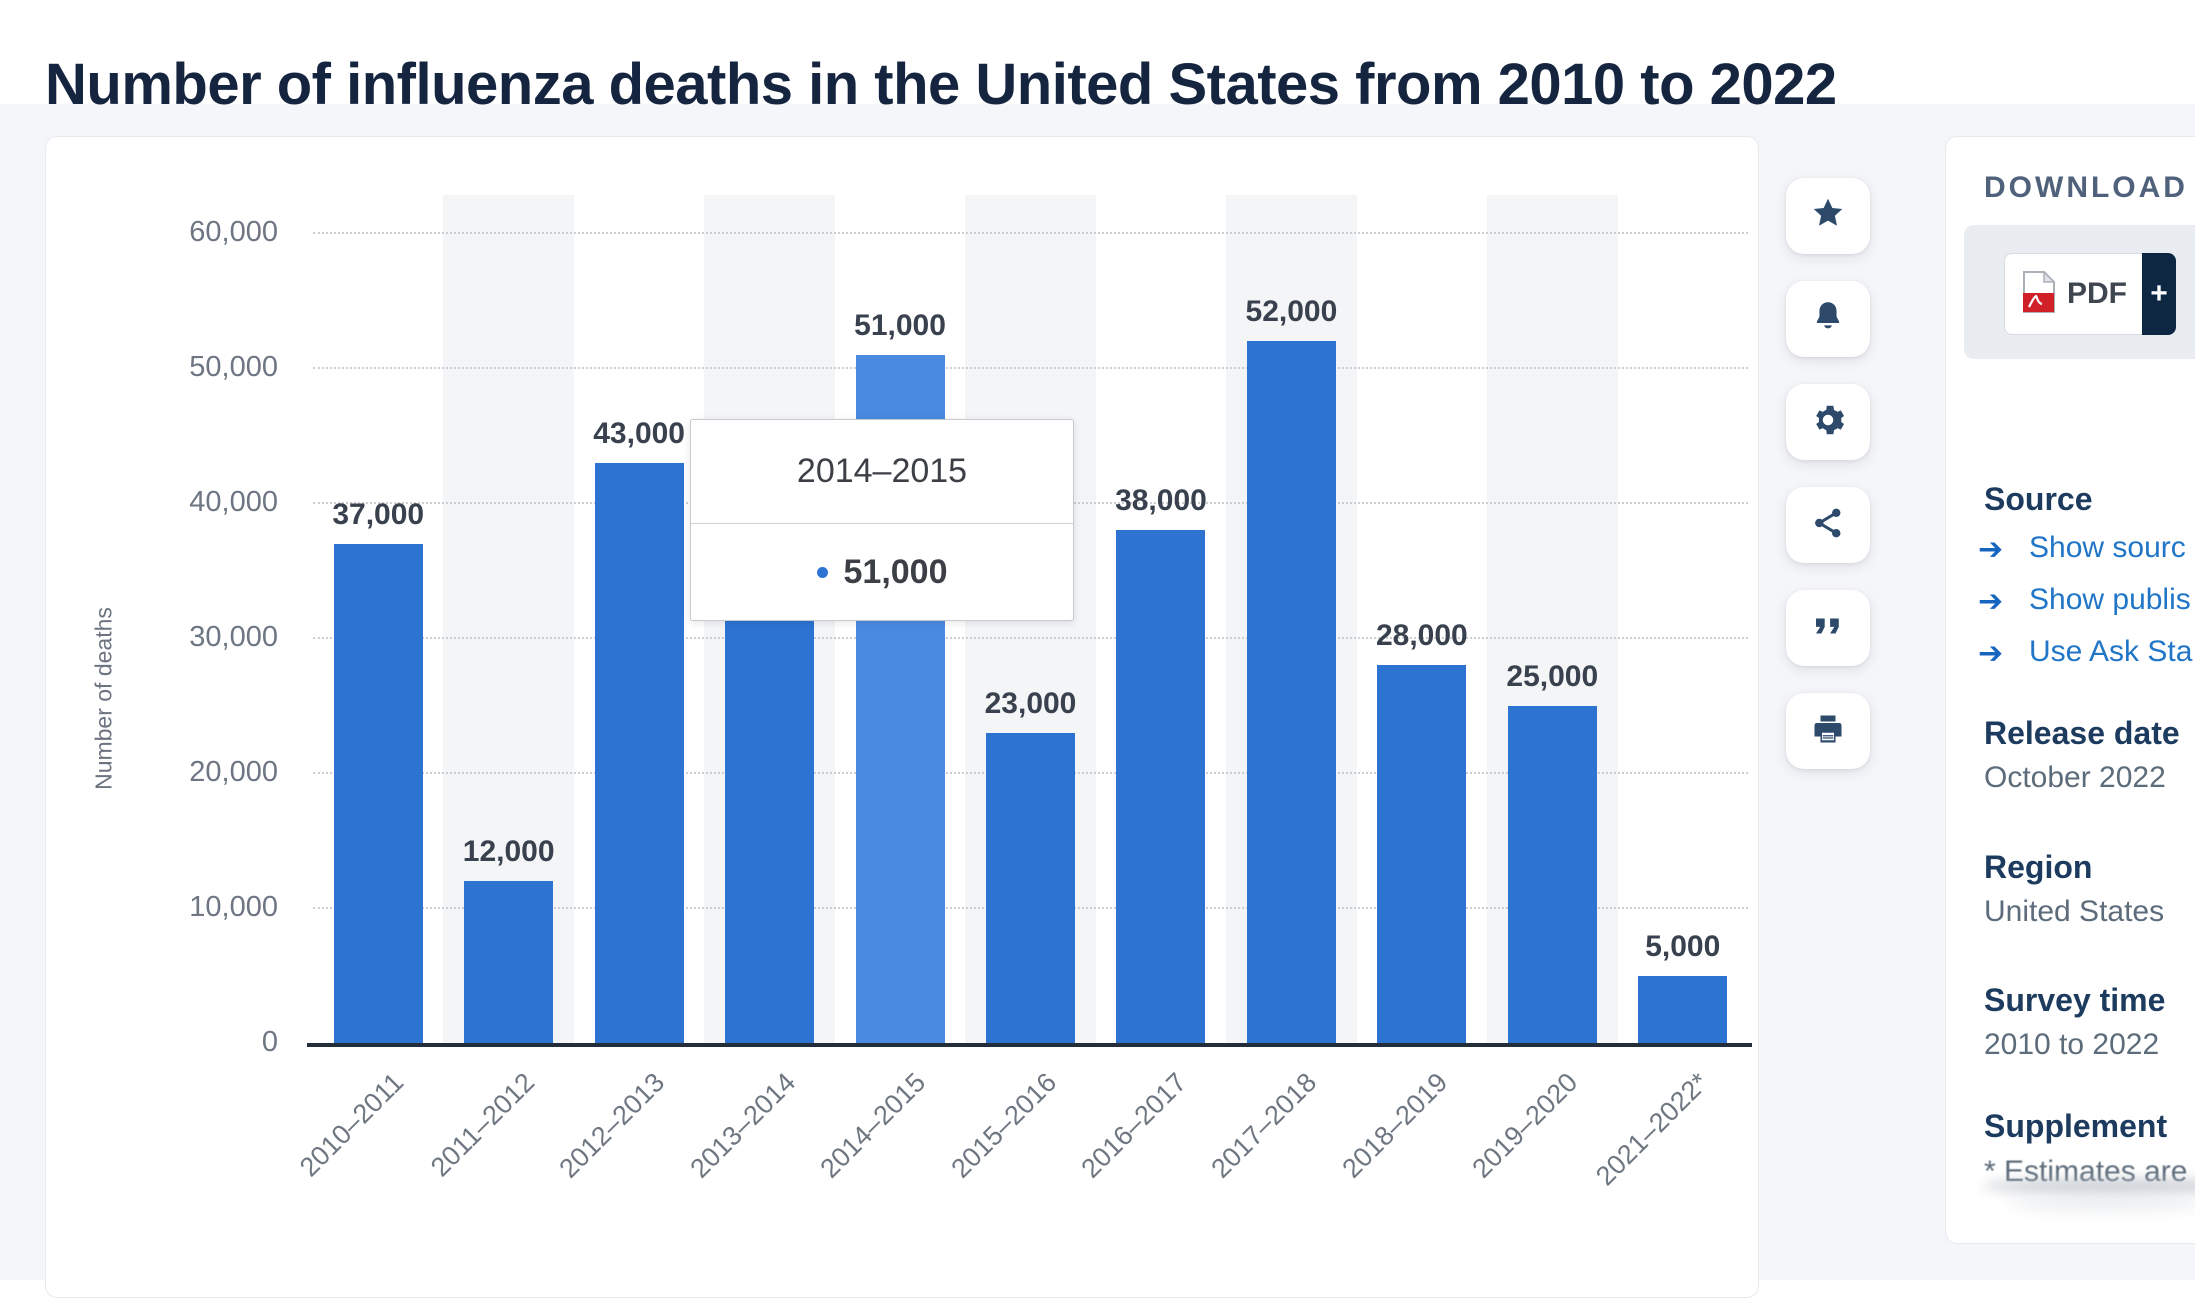 The image size is (2195, 1298). I want to click on download-pdf-button: PDF, so click(2074, 294).